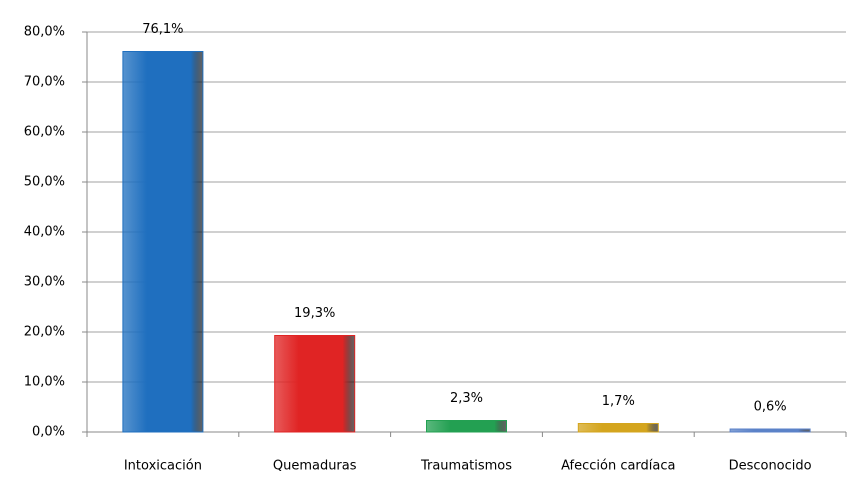  I want to click on y-tick-label: 70,0%, so click(44, 82).